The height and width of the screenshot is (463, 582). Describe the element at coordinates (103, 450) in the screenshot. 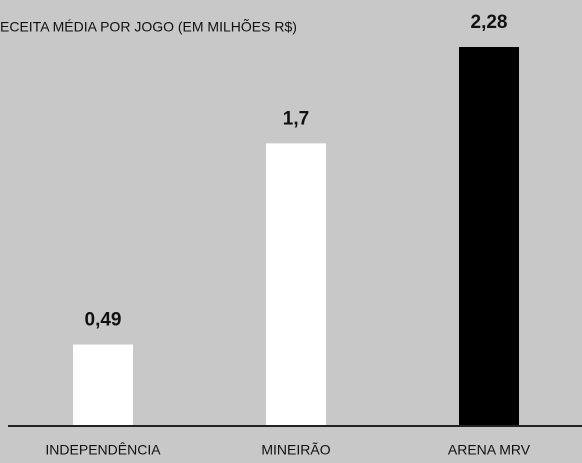

I see `x-tick-label: INDEPENDÊNCIA` at that location.